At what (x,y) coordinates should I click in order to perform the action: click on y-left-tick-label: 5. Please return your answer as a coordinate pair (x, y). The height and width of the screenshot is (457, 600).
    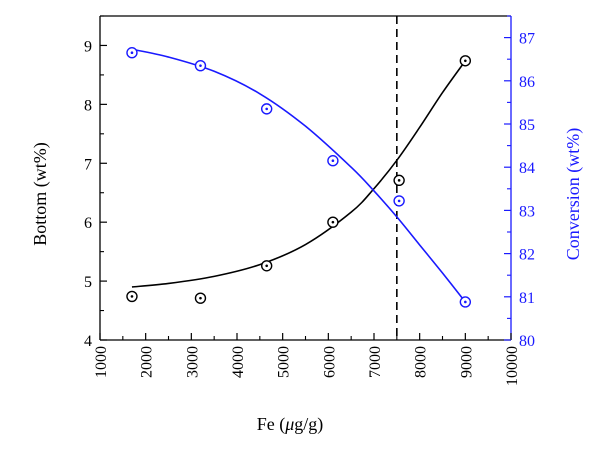
    Looking at the image, I should click on (88, 282).